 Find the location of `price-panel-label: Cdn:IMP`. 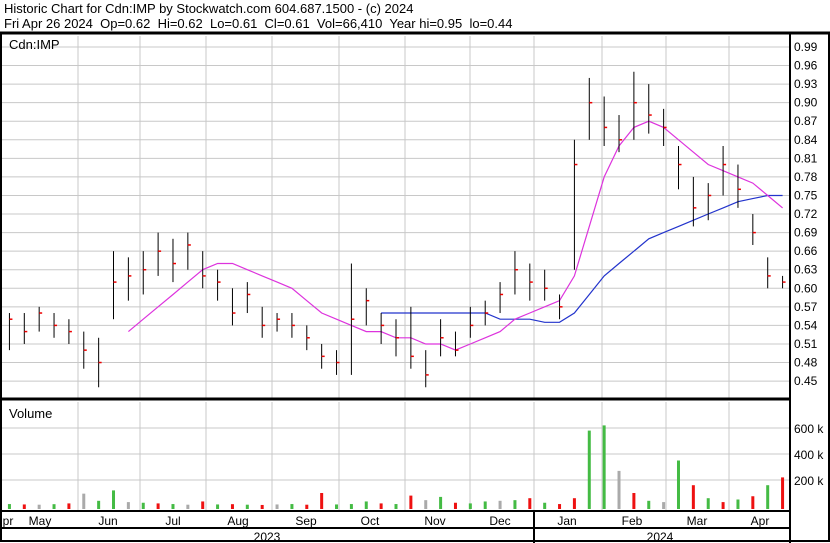

price-panel-label: Cdn:IMP is located at coordinates (34, 44).